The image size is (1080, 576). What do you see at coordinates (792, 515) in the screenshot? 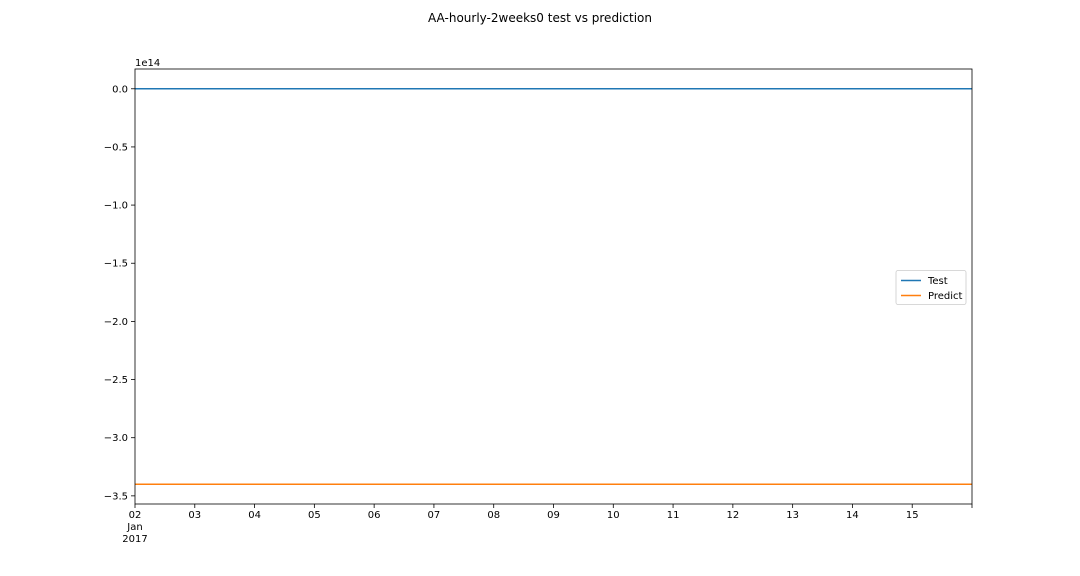
I see `x-tick-label: 13` at bounding box center [792, 515].